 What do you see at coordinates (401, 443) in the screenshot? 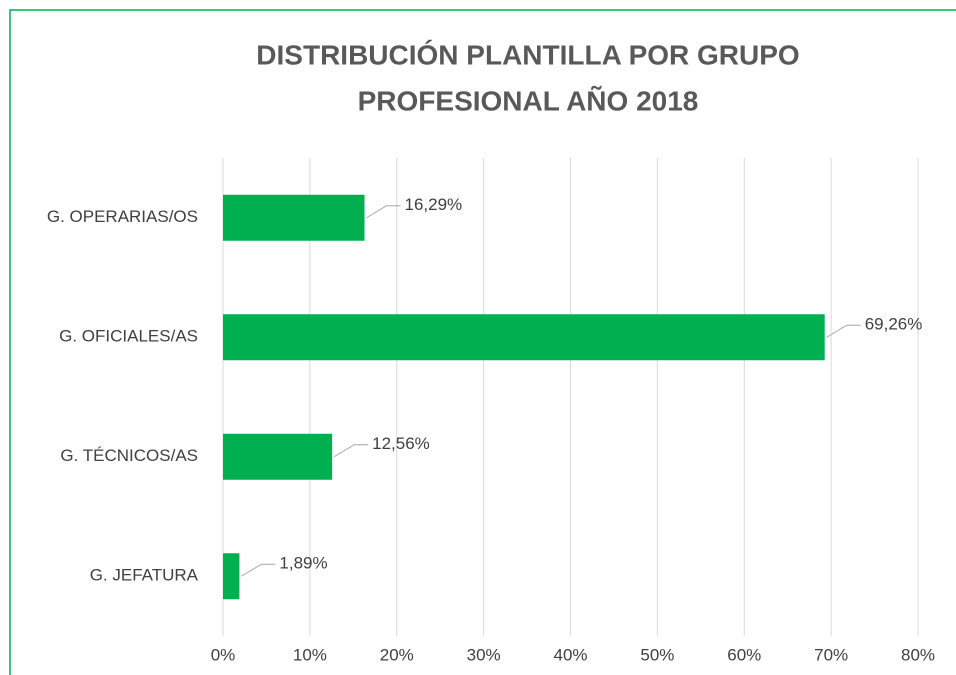
I see `data-label: 12,56%` at bounding box center [401, 443].